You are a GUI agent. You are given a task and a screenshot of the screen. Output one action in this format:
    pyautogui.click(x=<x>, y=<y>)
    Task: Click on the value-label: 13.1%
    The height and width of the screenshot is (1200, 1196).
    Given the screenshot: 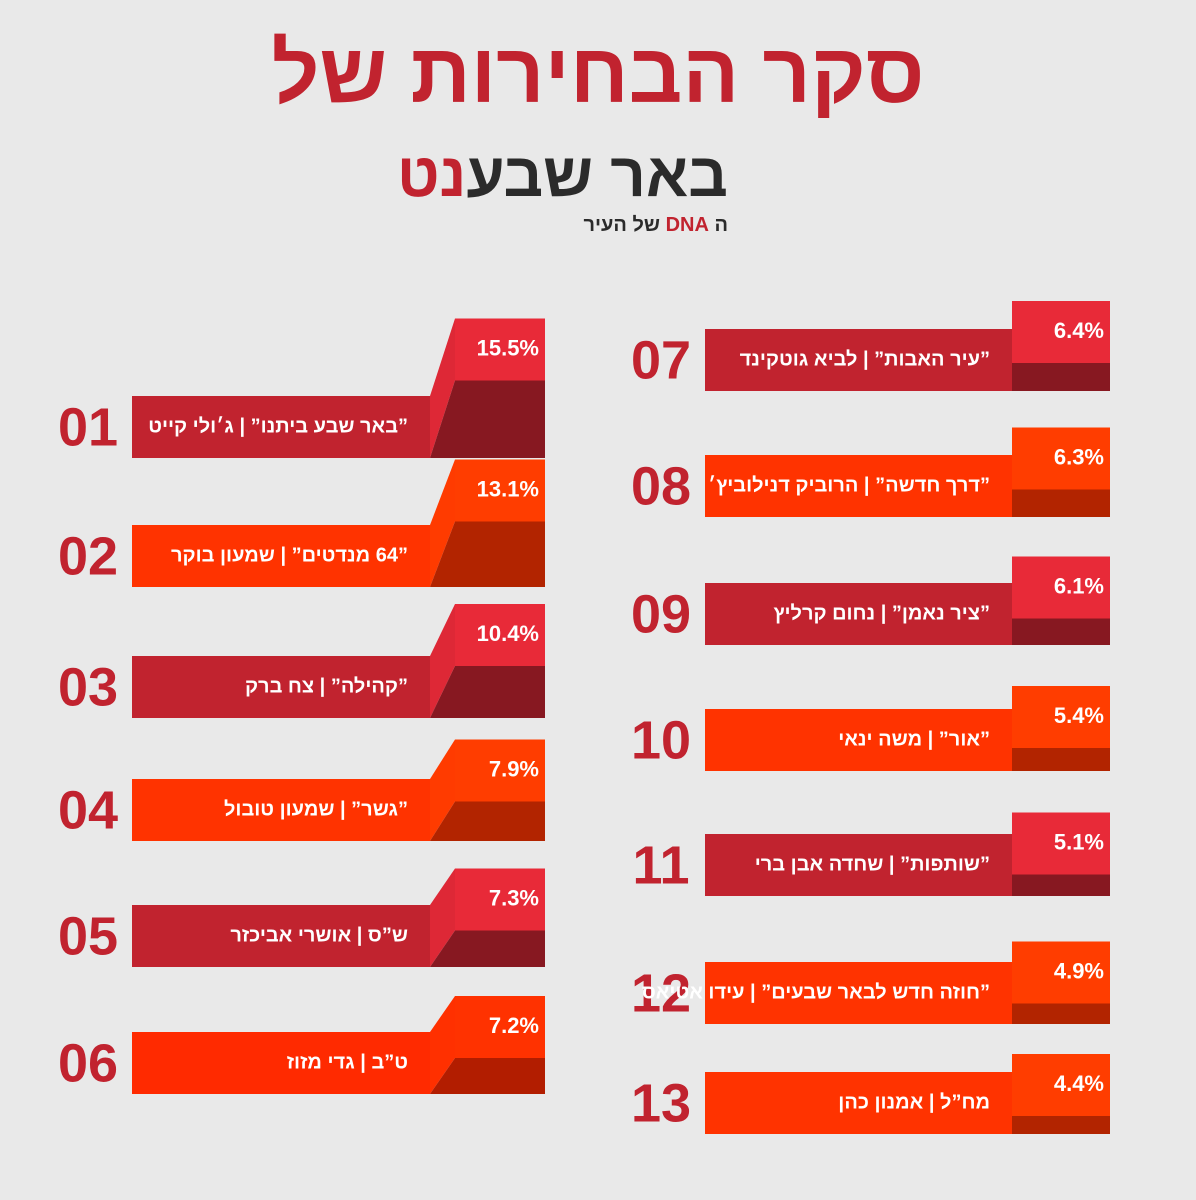 What is the action you would take?
    pyautogui.click(x=508, y=488)
    